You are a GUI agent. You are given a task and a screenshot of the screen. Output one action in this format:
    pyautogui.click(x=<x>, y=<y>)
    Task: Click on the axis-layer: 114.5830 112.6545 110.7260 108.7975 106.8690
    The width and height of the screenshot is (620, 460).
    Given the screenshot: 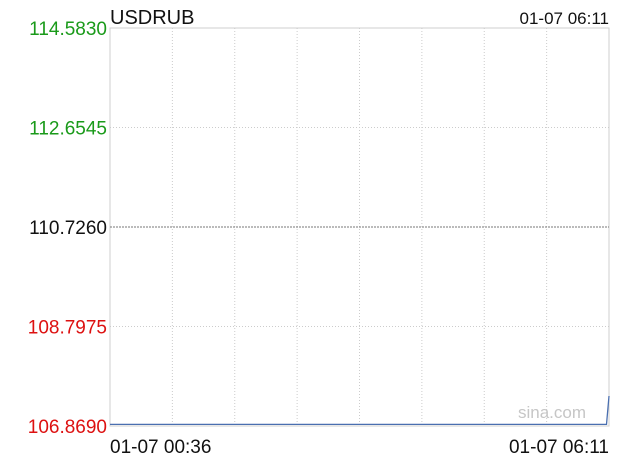 What is the action you would take?
    pyautogui.click(x=67, y=228)
    